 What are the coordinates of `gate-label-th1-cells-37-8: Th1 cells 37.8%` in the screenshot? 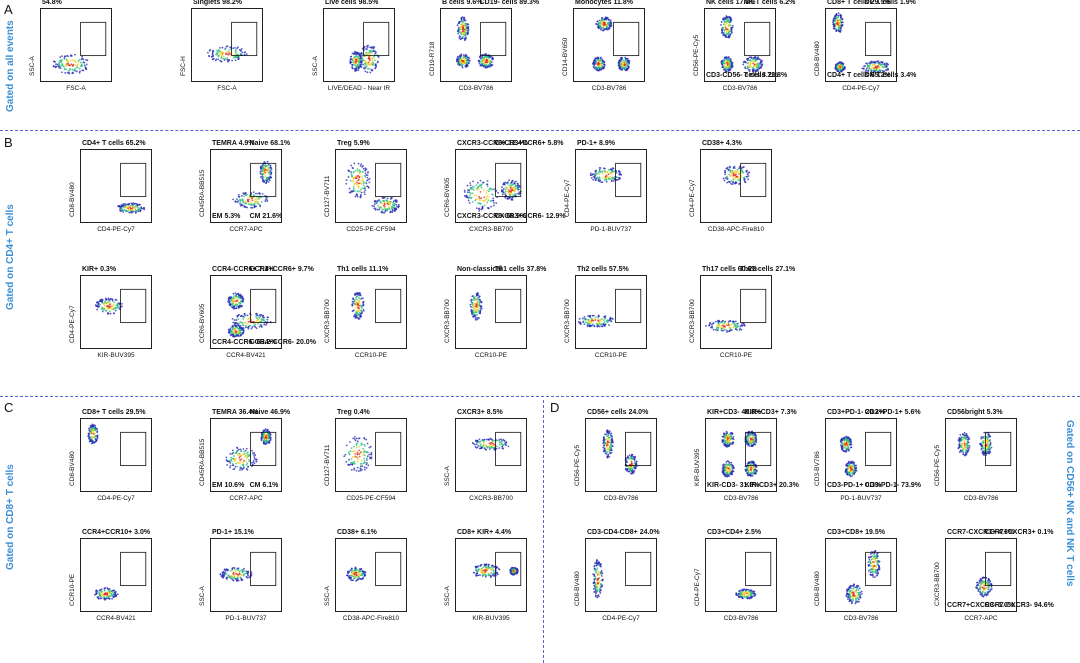 It's located at (520, 269).